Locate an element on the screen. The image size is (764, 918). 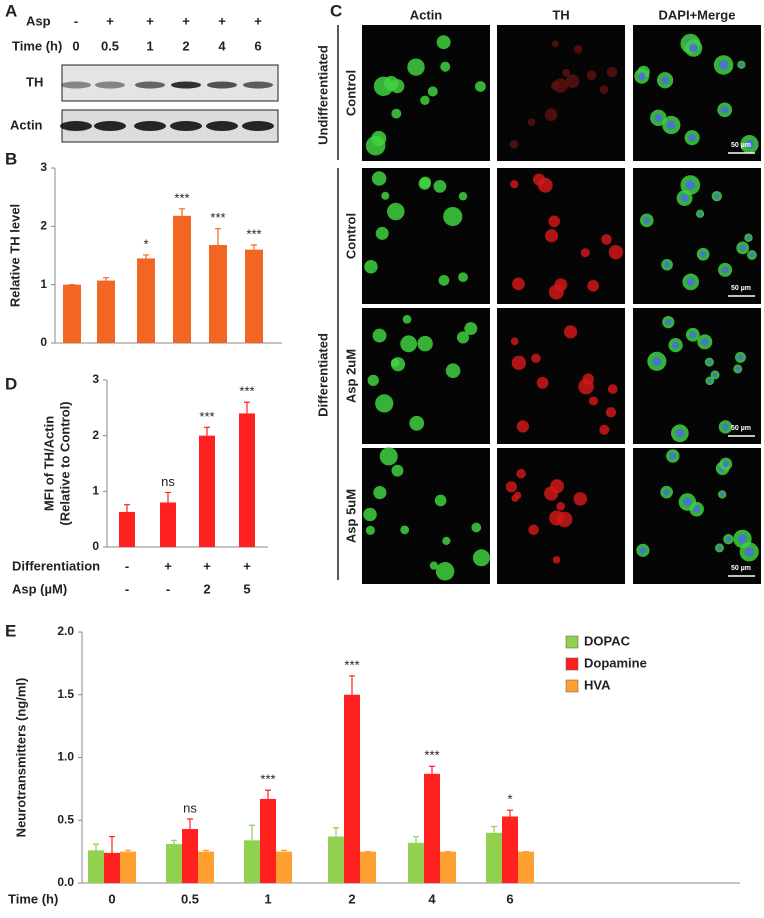
significance: *** is located at coordinates (181, 197).